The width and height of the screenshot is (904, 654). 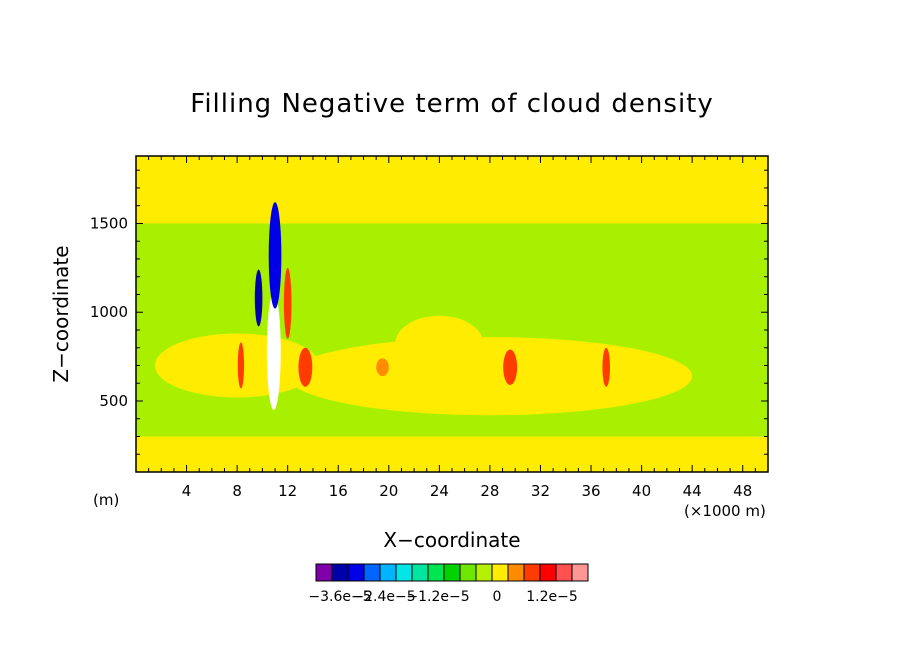 I want to click on colorbar-labels: −3.6e−5−2.4e−5−1.2e−5 0 1.2e−5, so click(x=442, y=597).